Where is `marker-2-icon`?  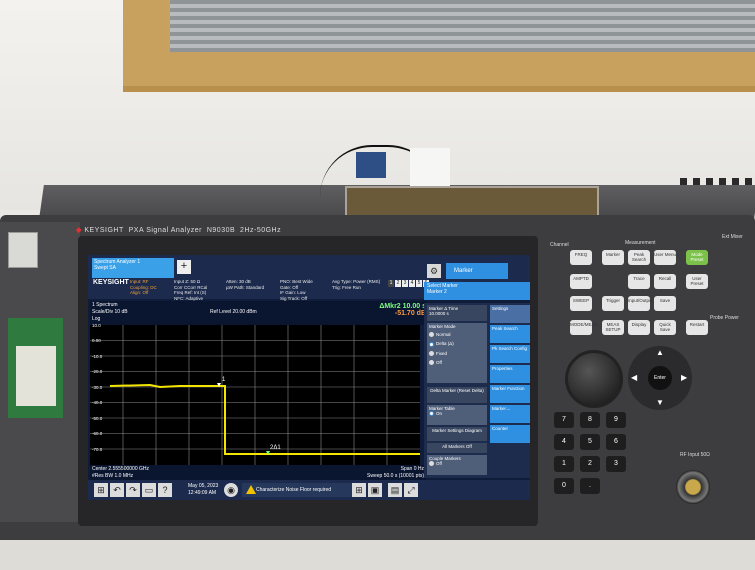 marker-2-icon is located at coordinates (268, 453).